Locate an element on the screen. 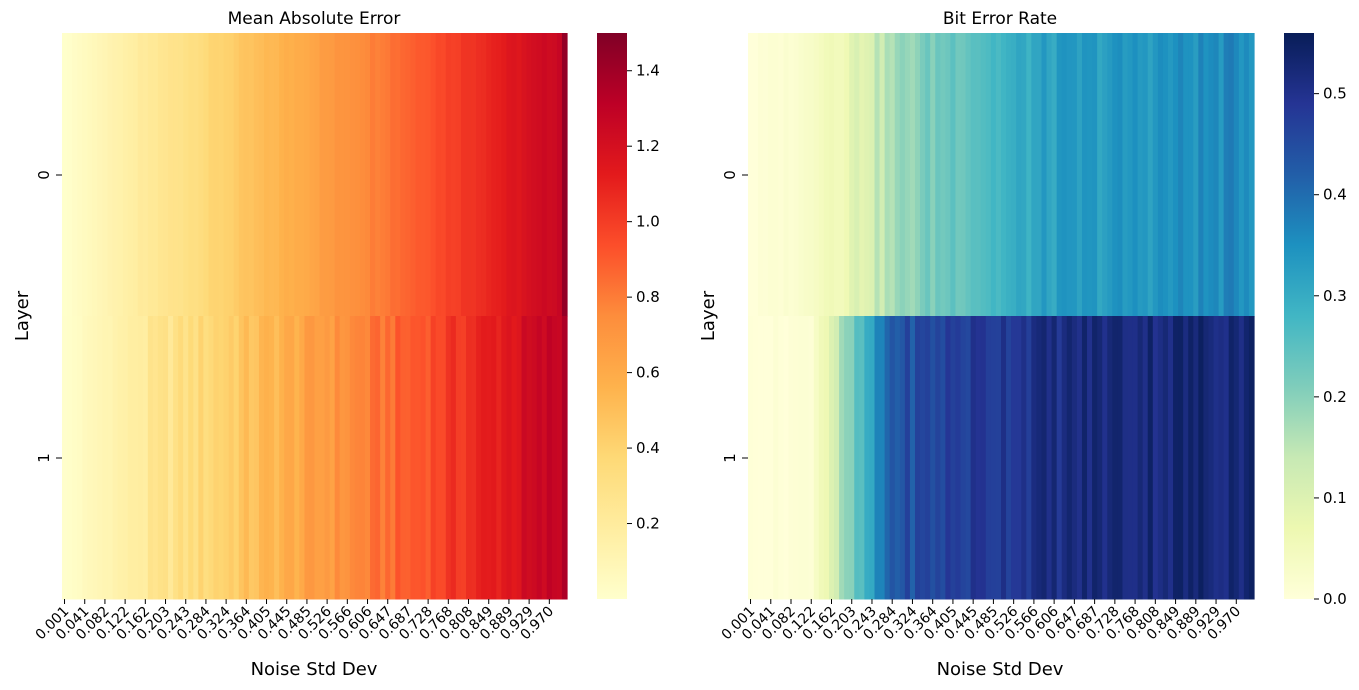 Image resolution: width=1359 pixels, height=690 pixels. colorbar-ticks: 0.2 0.4 0.6 0.8 1.0 1.2 1.4 is located at coordinates (643, 297).